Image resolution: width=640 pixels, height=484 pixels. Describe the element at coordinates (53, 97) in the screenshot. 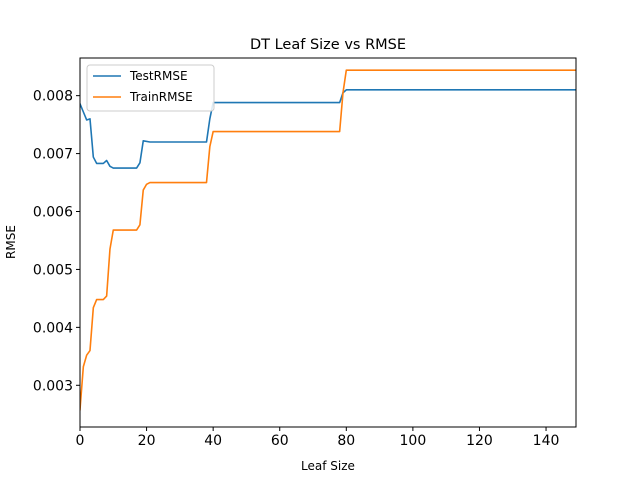

I see `y-tick-label: 0.008` at that location.